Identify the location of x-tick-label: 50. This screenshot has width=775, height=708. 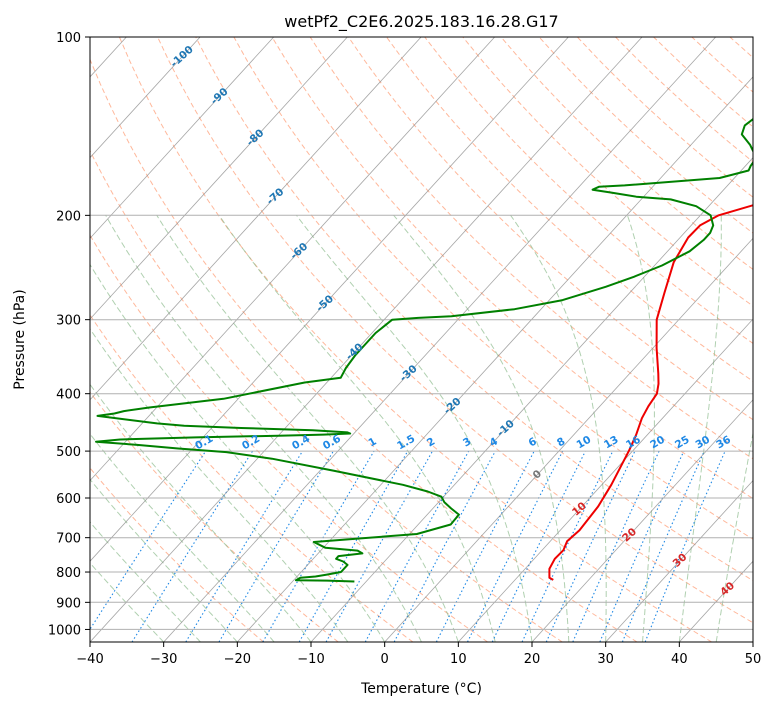
(753, 659).